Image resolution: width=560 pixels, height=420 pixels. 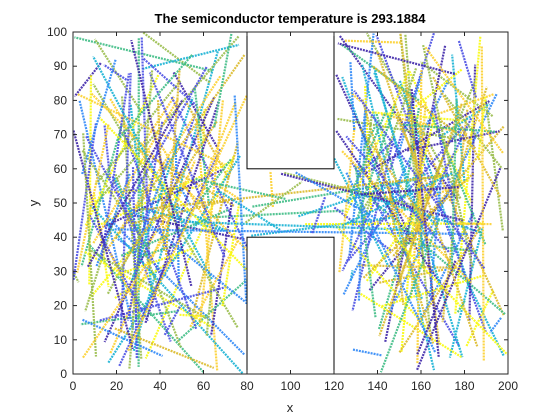 I want to click on x-tick-label: 140, so click(x=377, y=386).